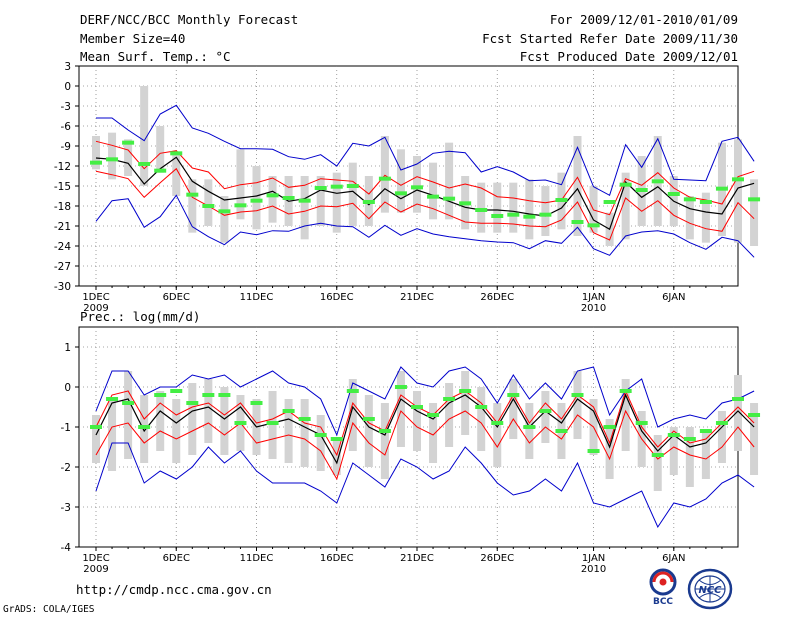  I want to click on temp-xtick-label: 1DEC, so click(95, 297).